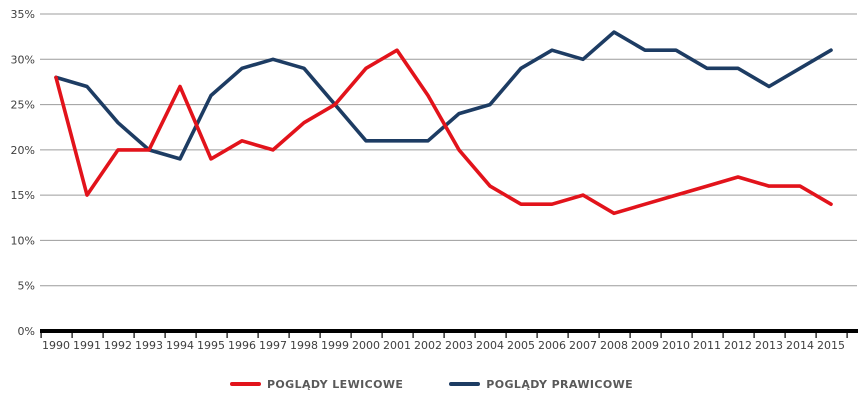 The width and height of the screenshot is (863, 407). I want to click on y-axis-tick-label: 5%, so click(26, 286).